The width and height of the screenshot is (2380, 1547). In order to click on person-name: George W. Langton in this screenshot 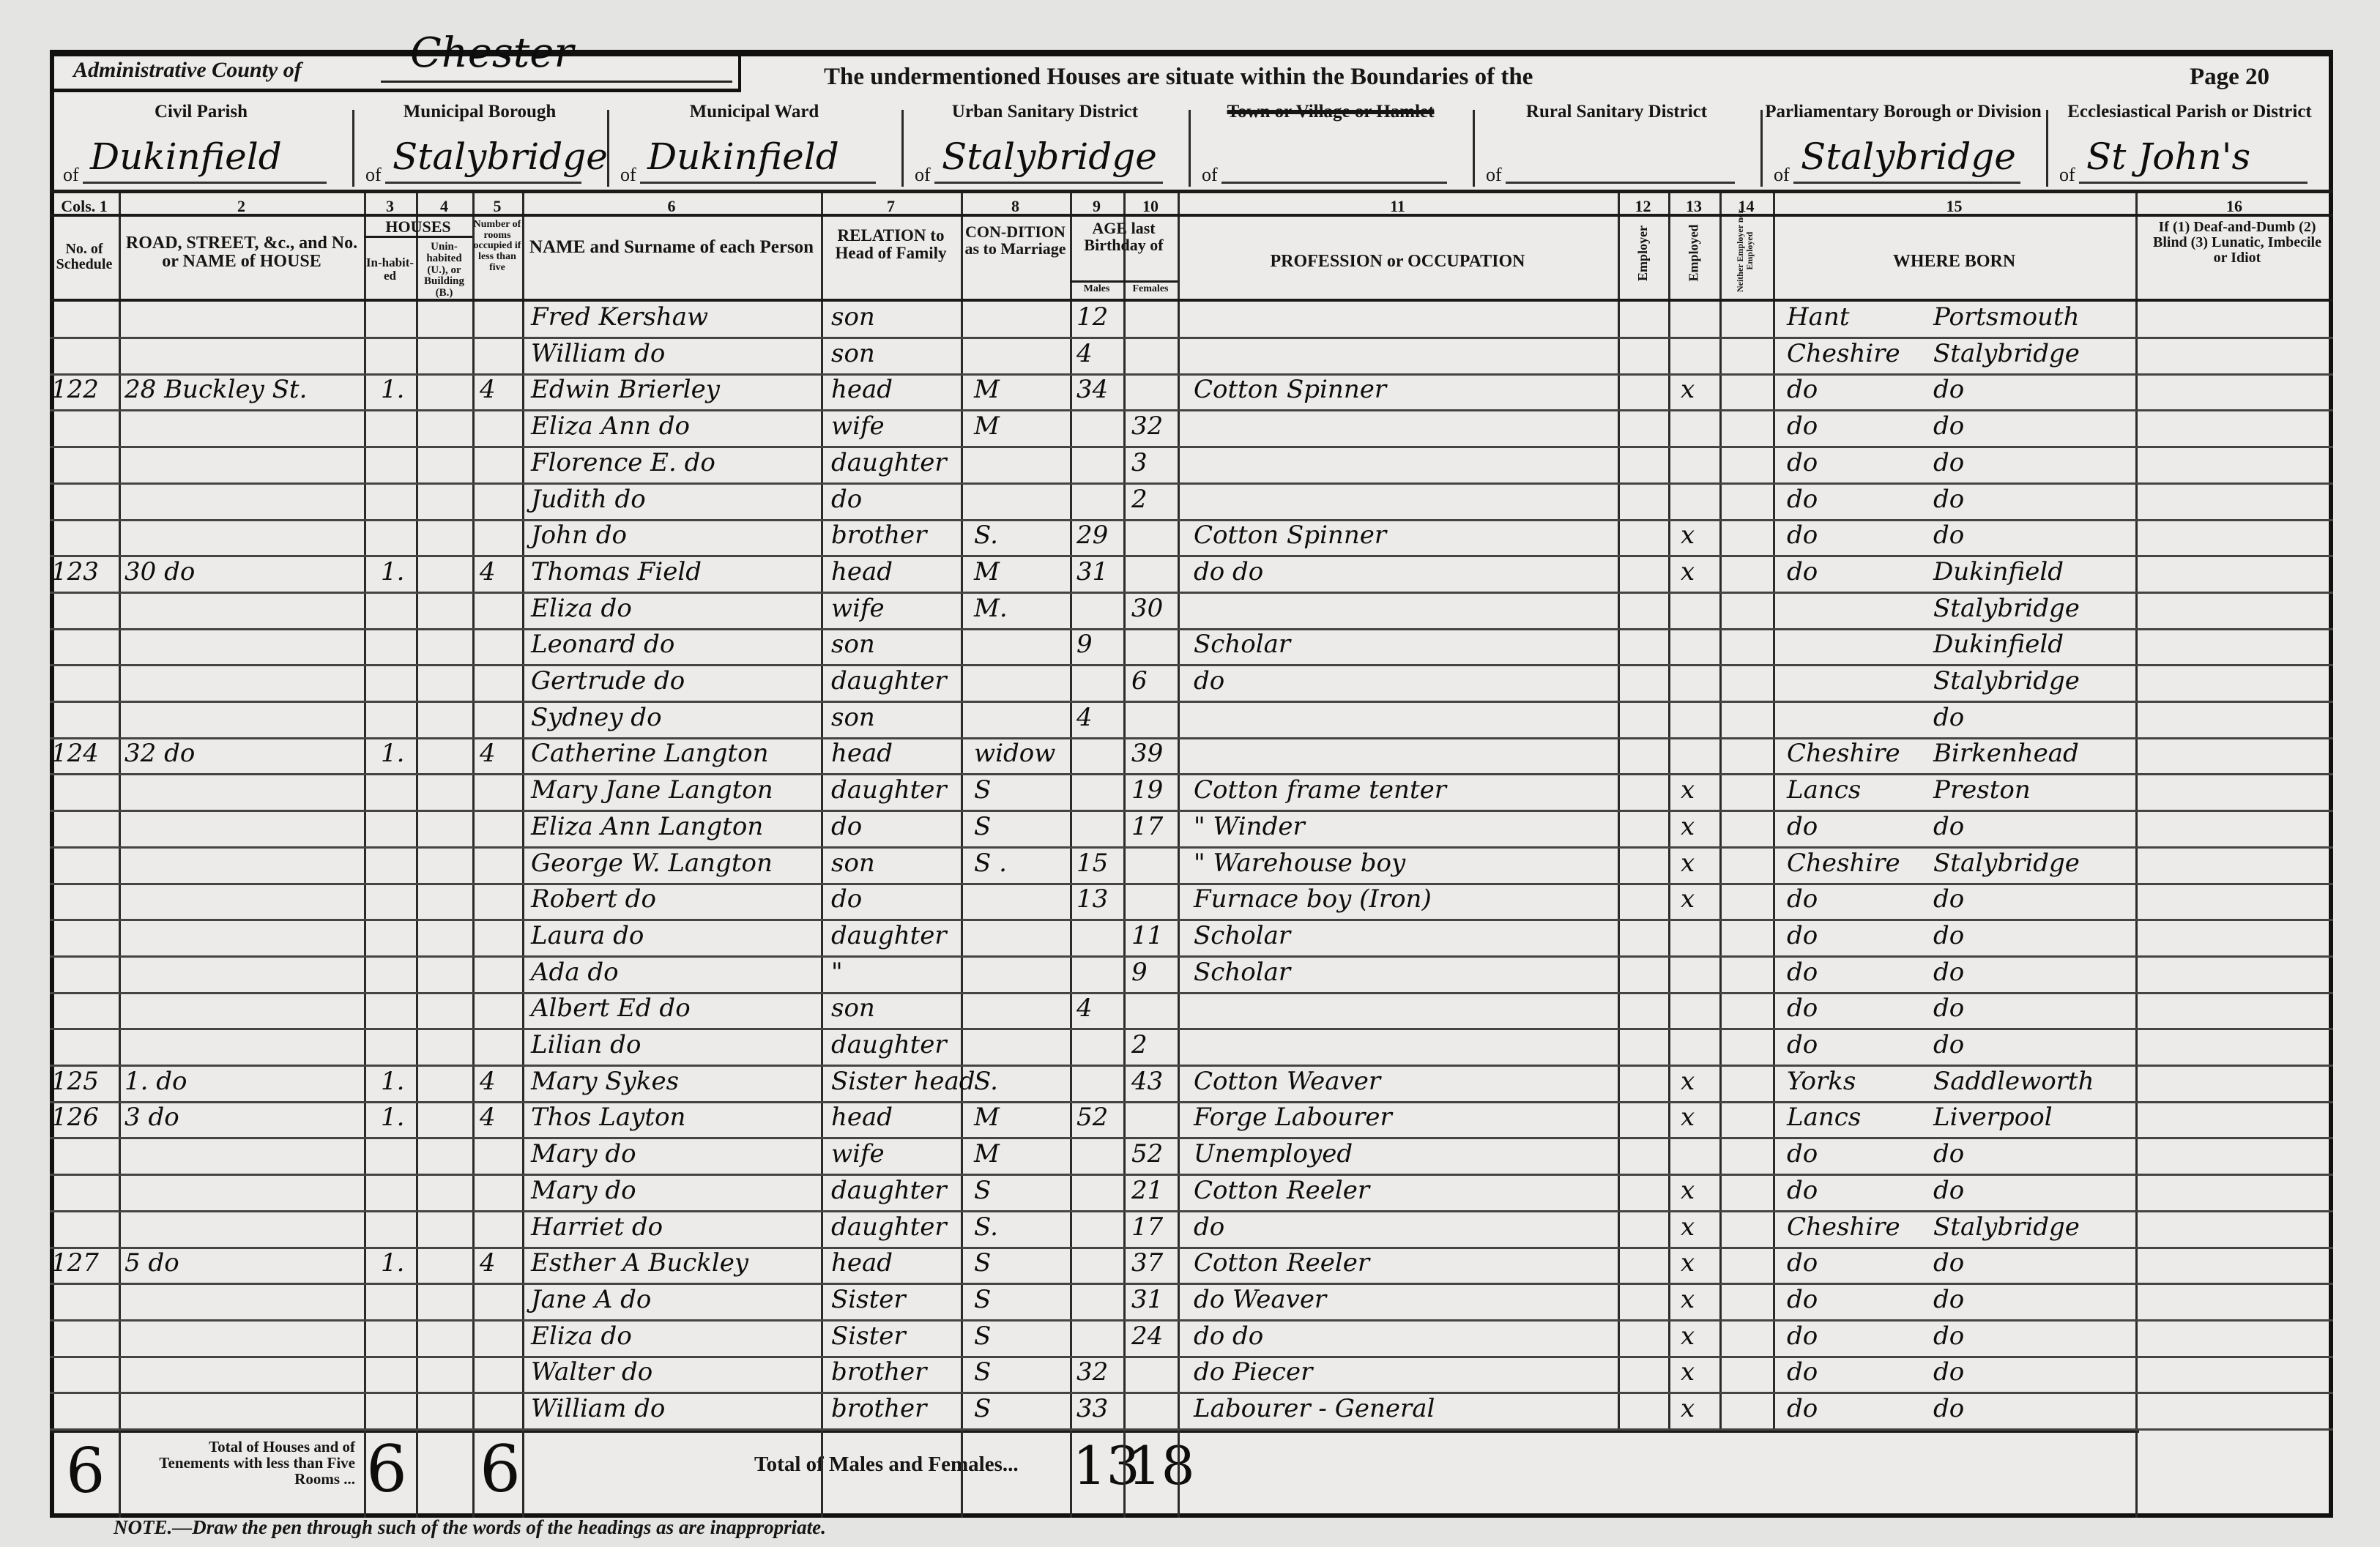, I will do `click(652, 864)`.